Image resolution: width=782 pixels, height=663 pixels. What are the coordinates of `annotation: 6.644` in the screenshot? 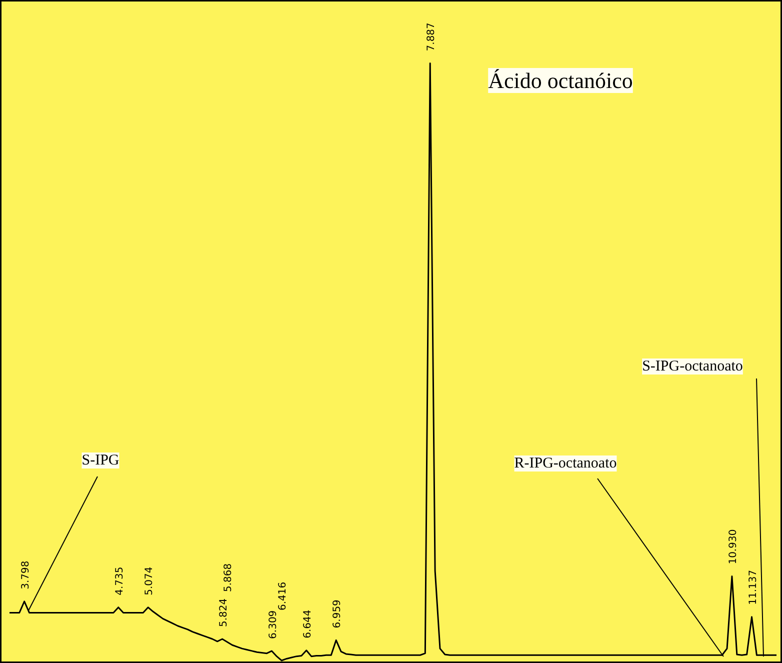 It's located at (308, 624).